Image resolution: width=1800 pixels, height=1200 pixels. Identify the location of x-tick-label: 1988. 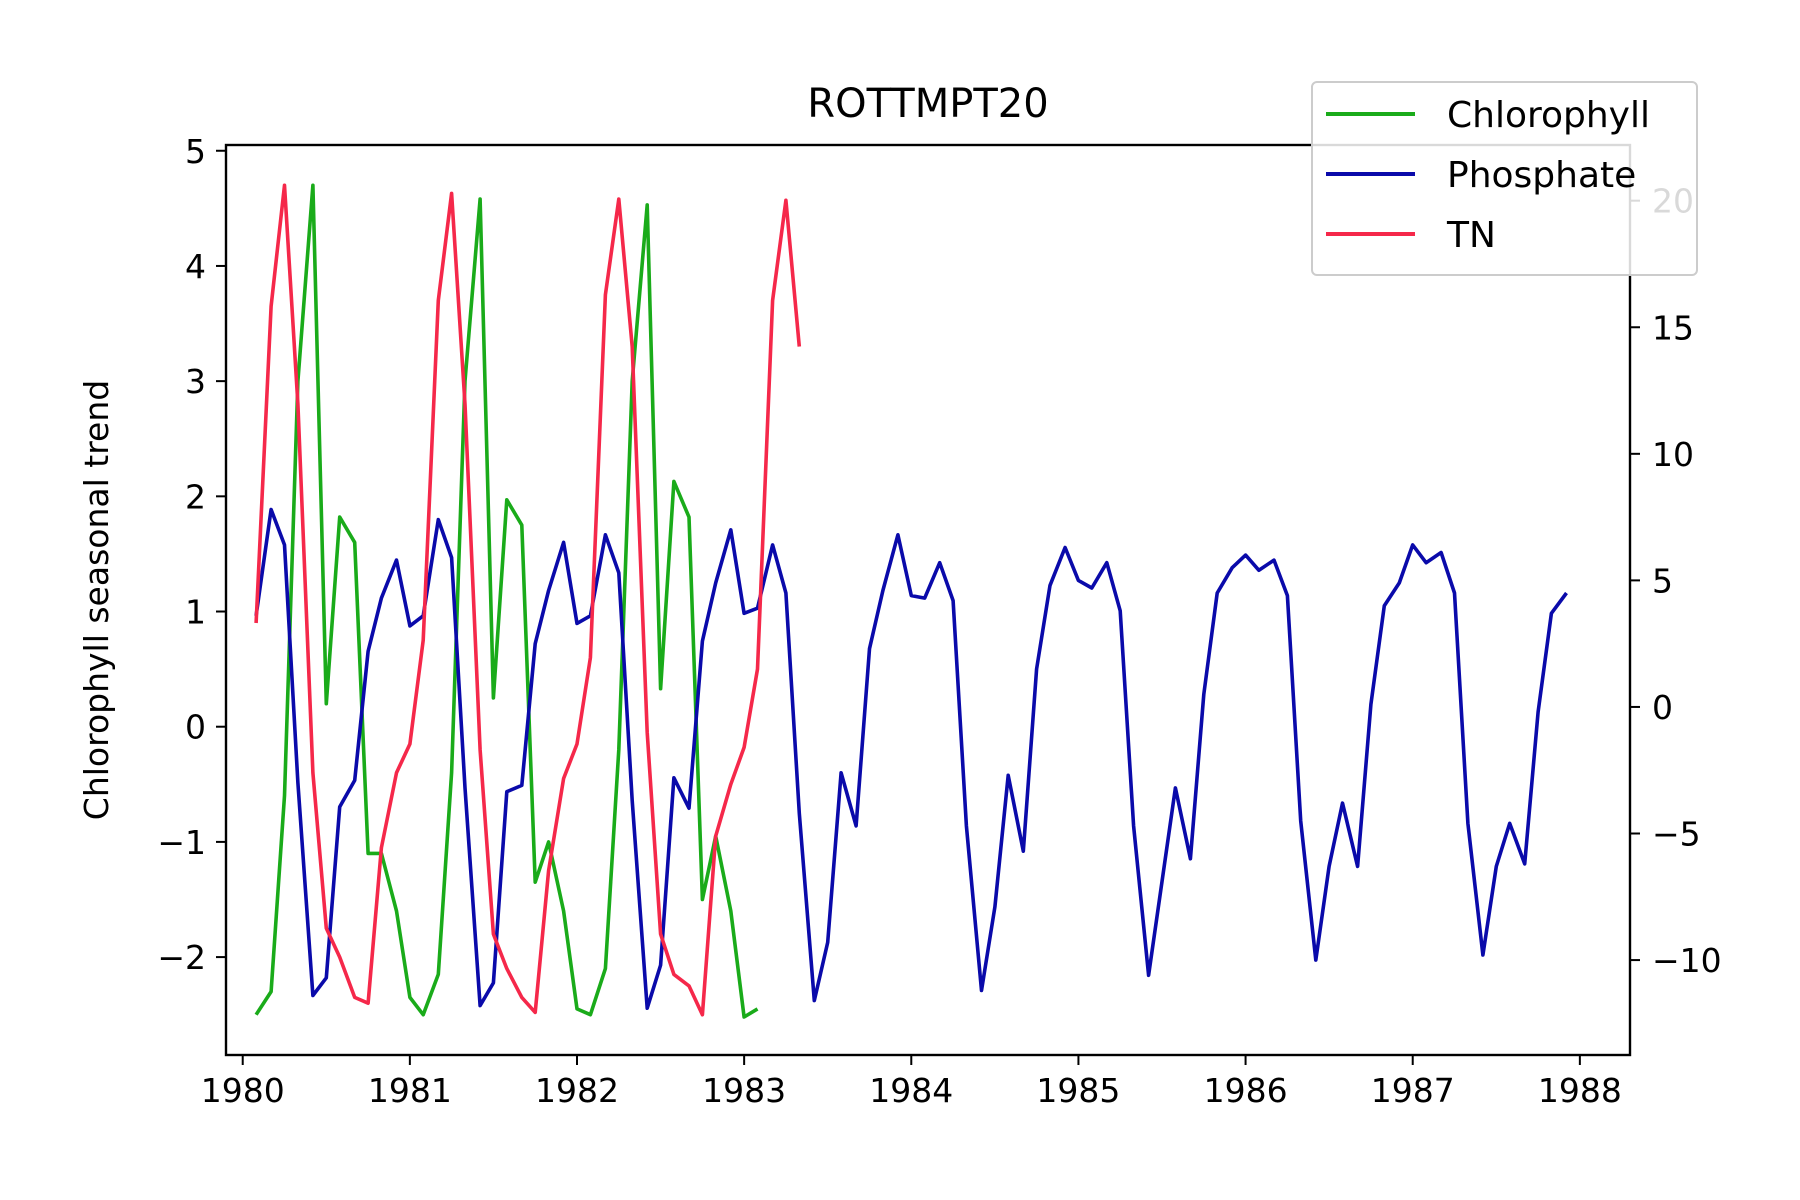
(1580, 1090).